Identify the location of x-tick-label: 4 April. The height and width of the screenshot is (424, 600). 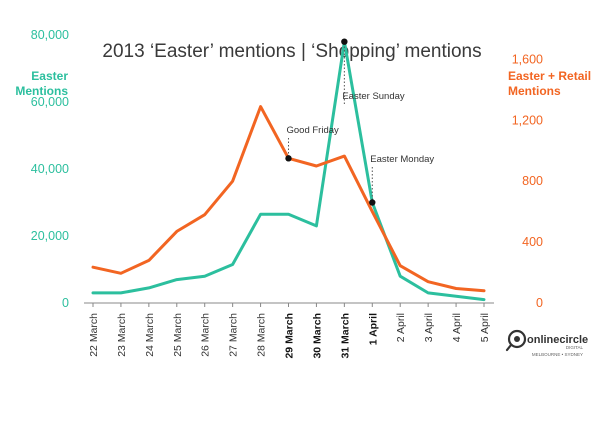
(457, 327).